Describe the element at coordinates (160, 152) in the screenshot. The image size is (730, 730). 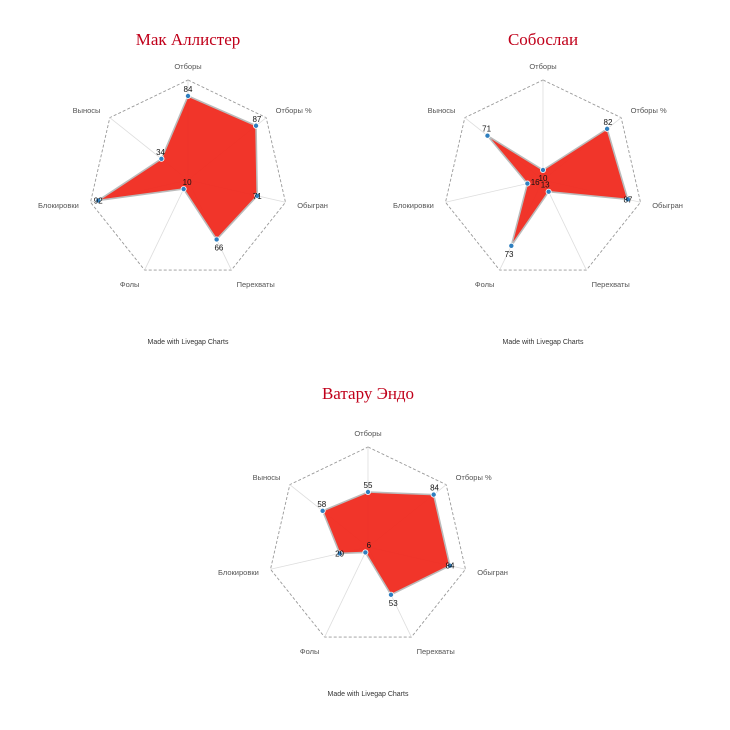
I see `value-label: 34` at that location.